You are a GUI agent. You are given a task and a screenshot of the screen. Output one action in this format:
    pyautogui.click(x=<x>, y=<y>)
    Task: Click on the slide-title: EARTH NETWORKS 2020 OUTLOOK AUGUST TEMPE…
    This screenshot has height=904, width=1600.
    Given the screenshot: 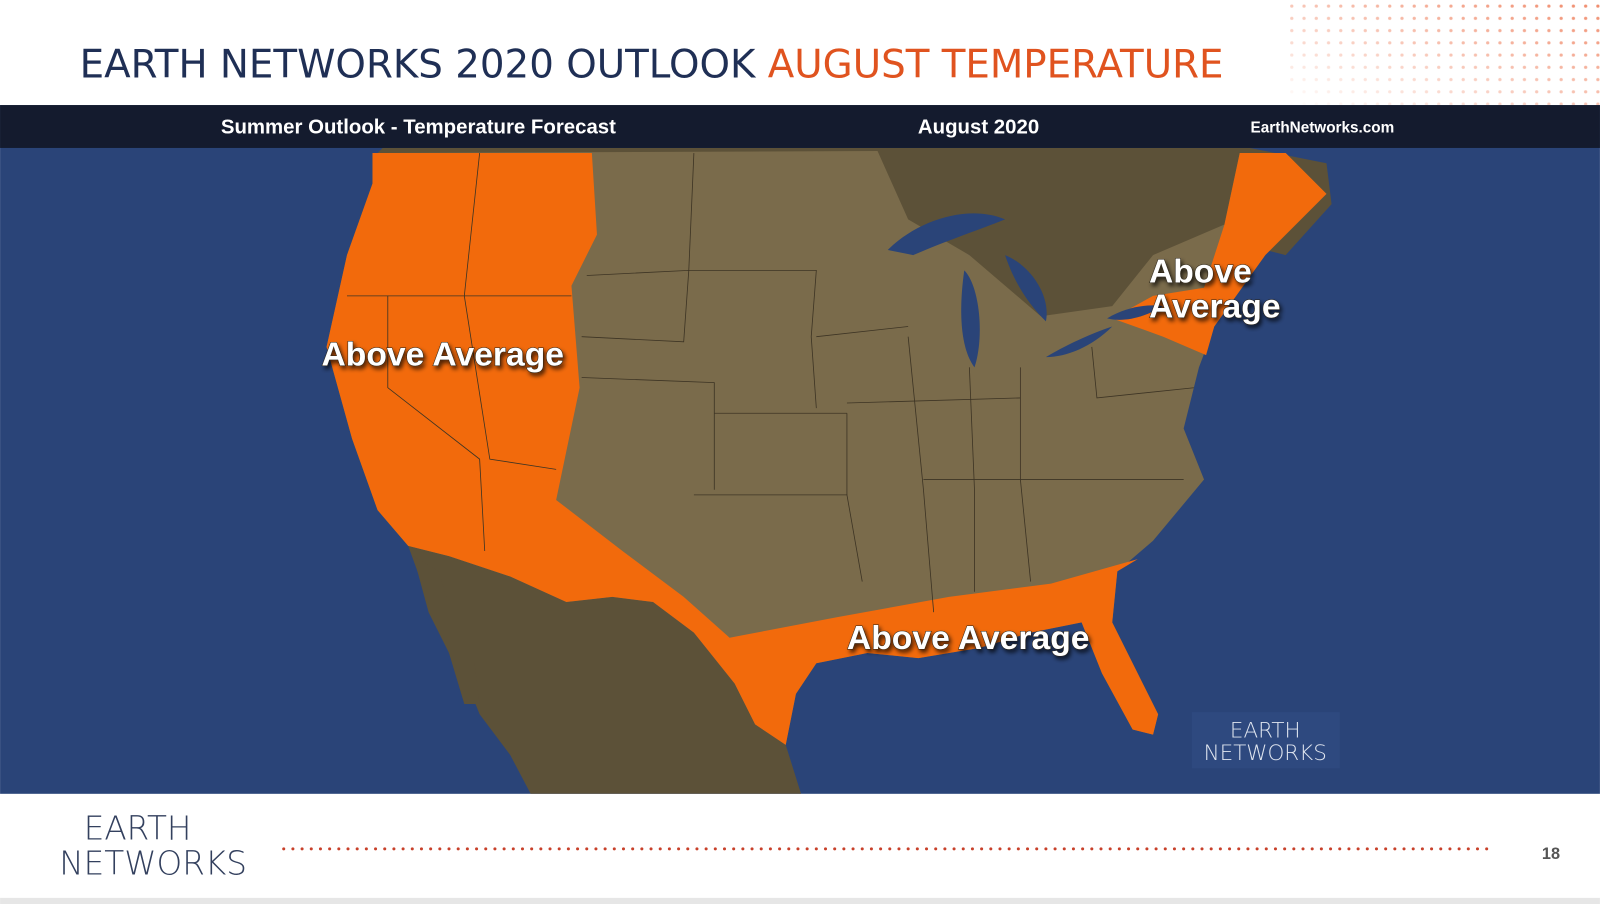 What is the action you would take?
    pyautogui.click(x=652, y=65)
    